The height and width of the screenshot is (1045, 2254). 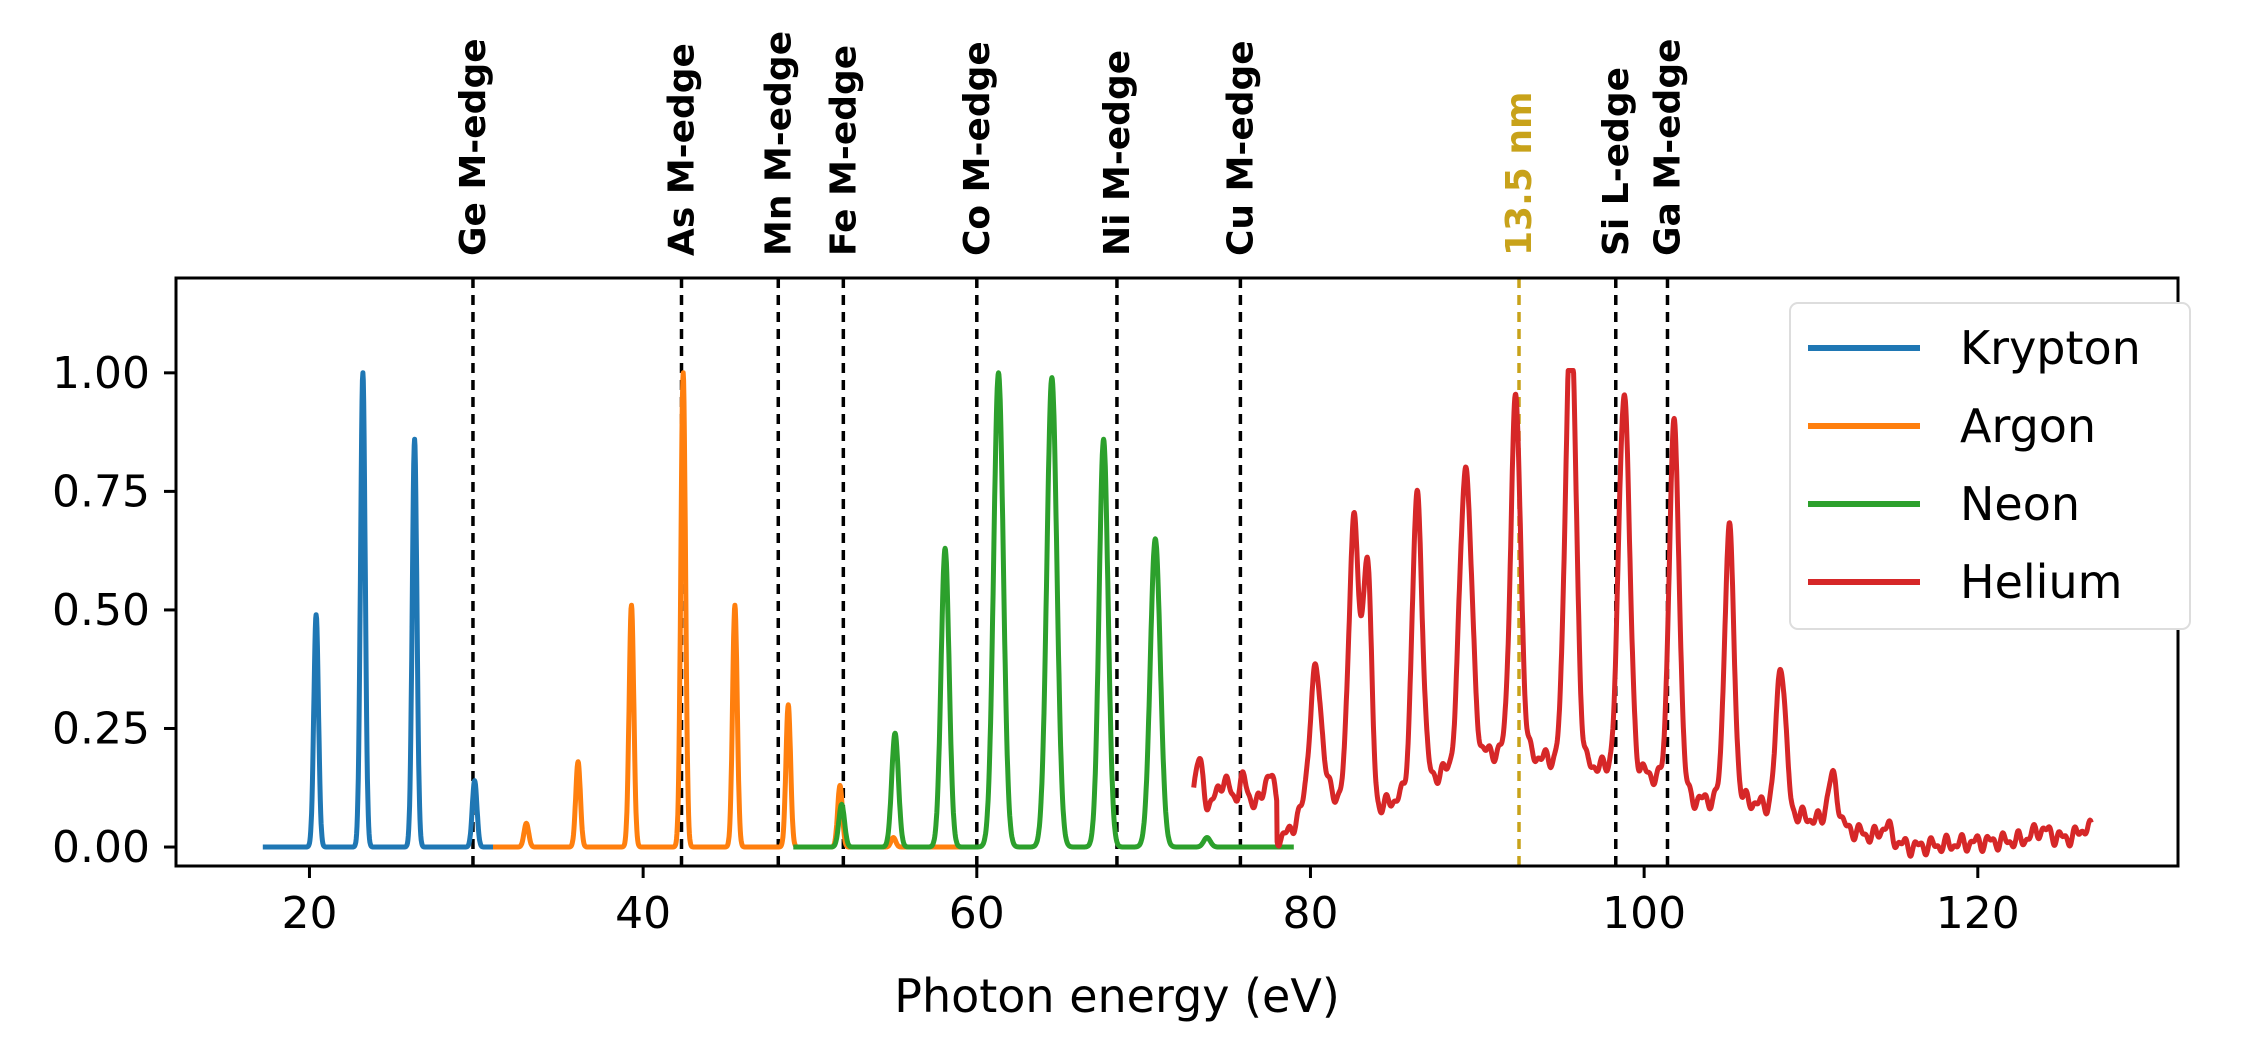 What do you see at coordinates (682, 149) in the screenshot?
I see `edge-label-as-m-edge: As M-edge` at bounding box center [682, 149].